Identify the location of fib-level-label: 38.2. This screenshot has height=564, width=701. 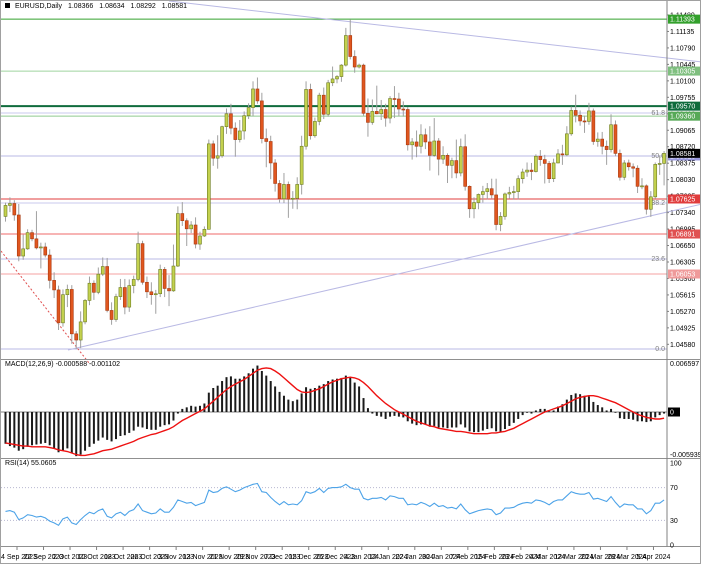
(658, 203).